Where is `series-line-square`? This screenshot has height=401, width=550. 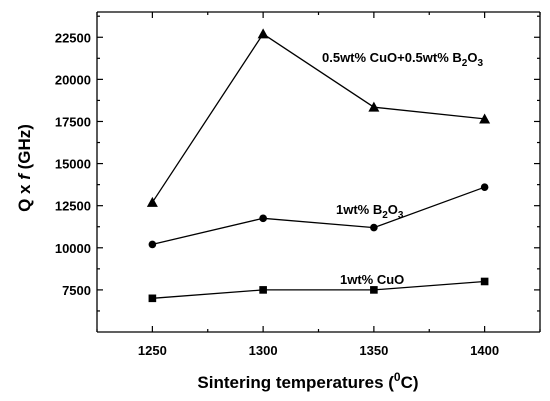 series-line-square is located at coordinates (318, 289).